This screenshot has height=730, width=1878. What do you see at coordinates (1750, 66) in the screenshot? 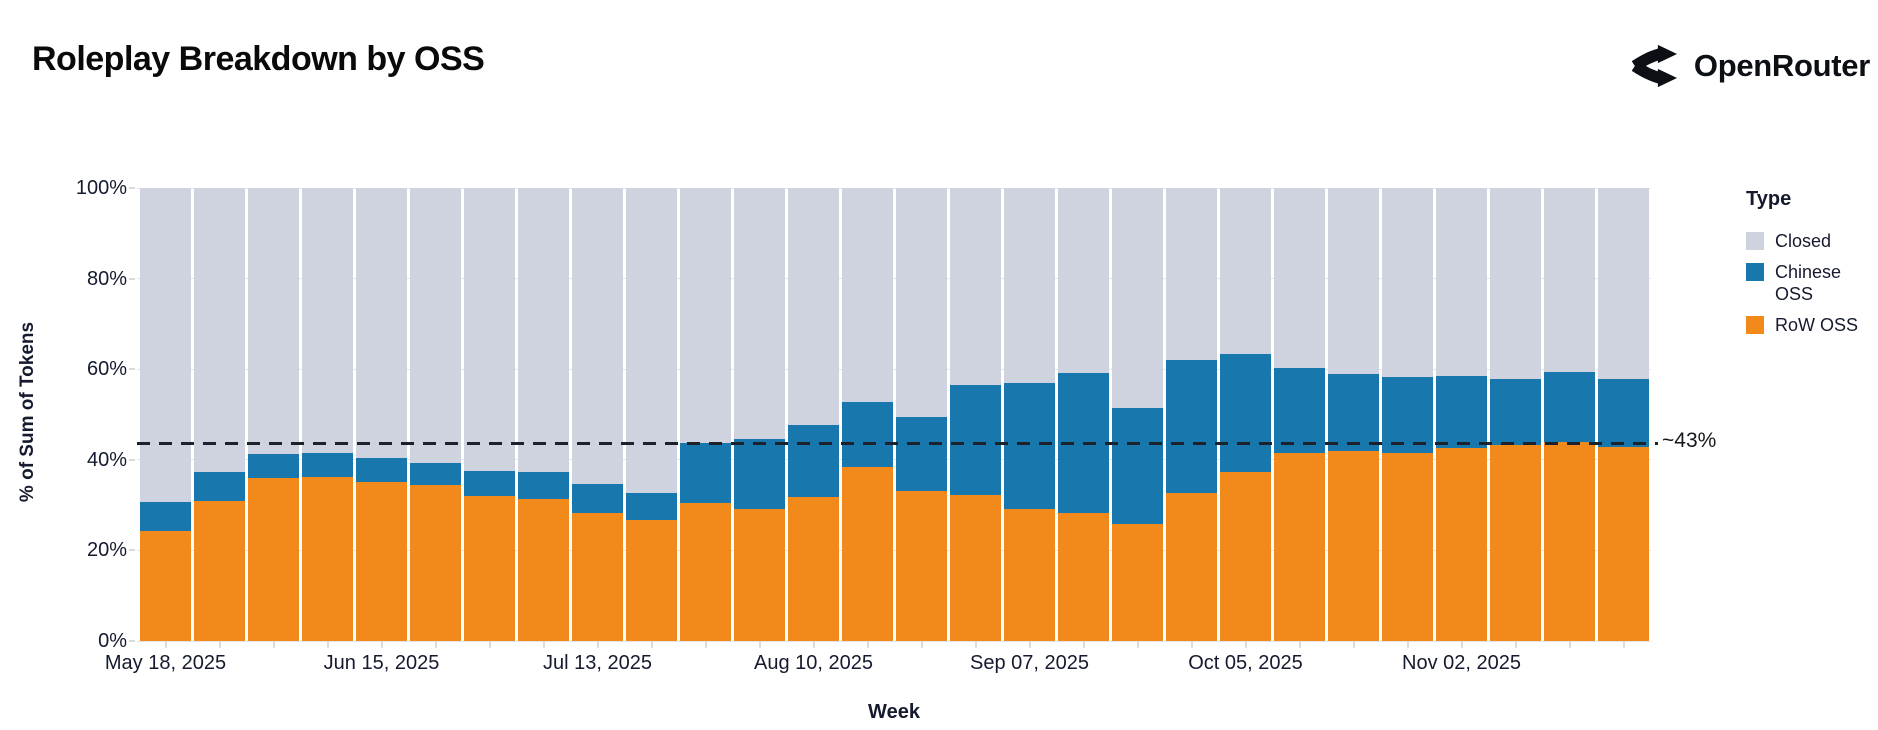
I see `brand: OpenRouter` at bounding box center [1750, 66].